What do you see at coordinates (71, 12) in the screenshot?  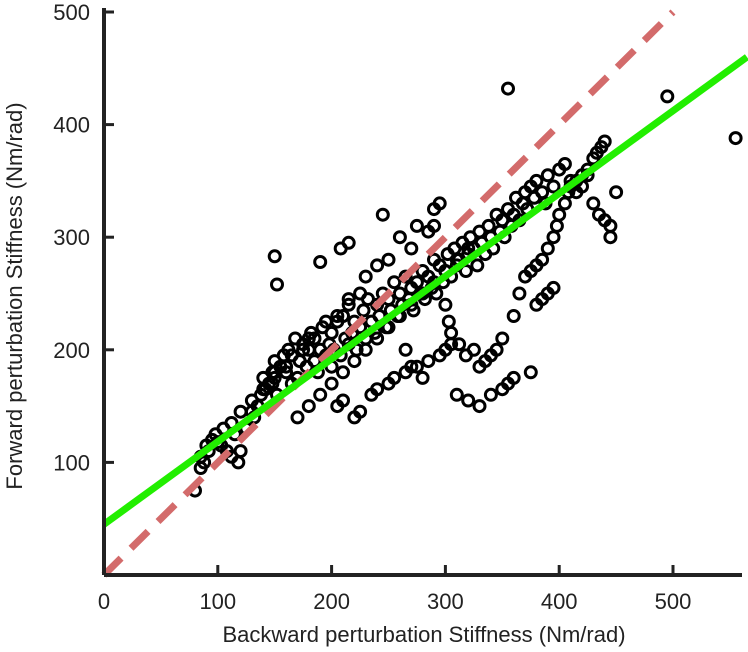 I see `y-tick-label: 500` at bounding box center [71, 12].